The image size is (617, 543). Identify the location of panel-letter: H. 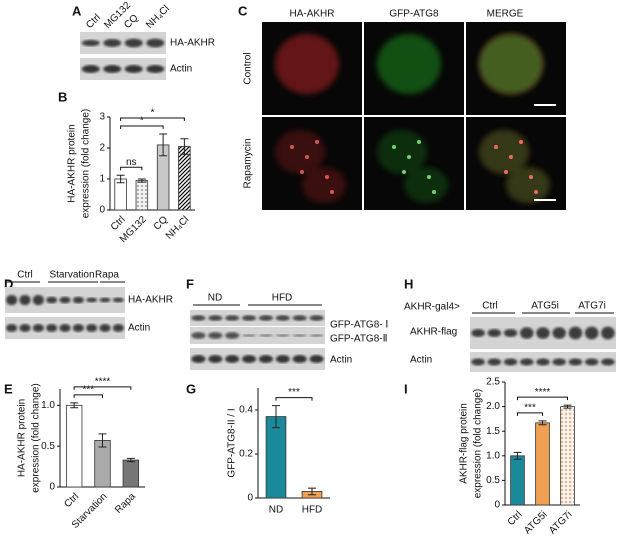
(408, 283).